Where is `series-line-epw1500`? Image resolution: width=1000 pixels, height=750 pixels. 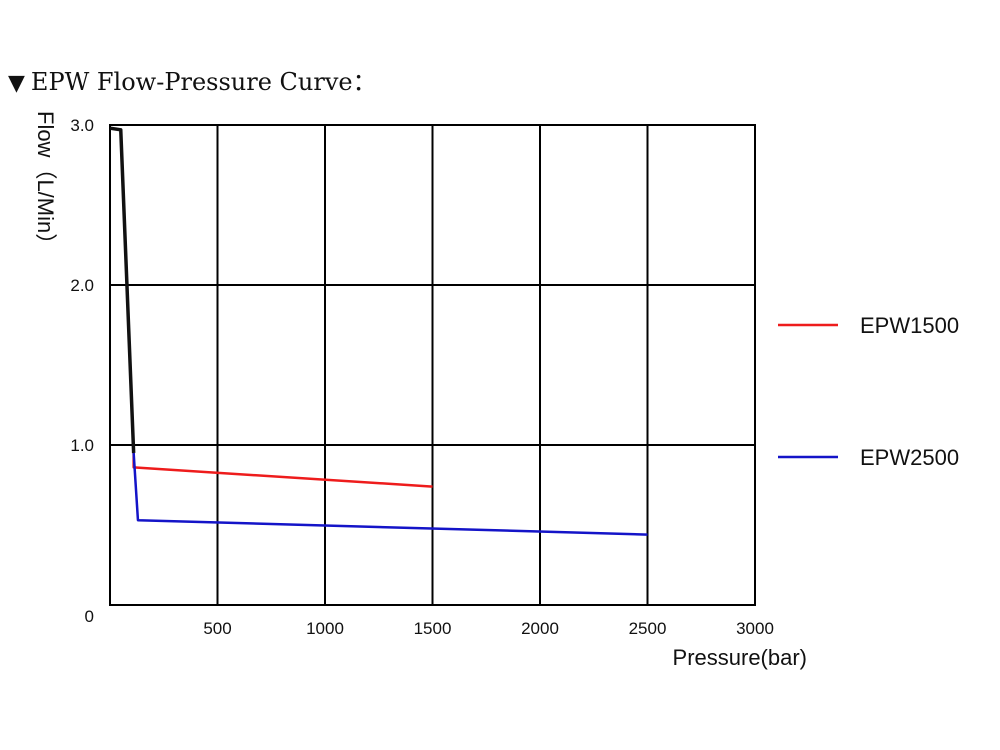
series-line-epw1500 is located at coordinates (282, 470).